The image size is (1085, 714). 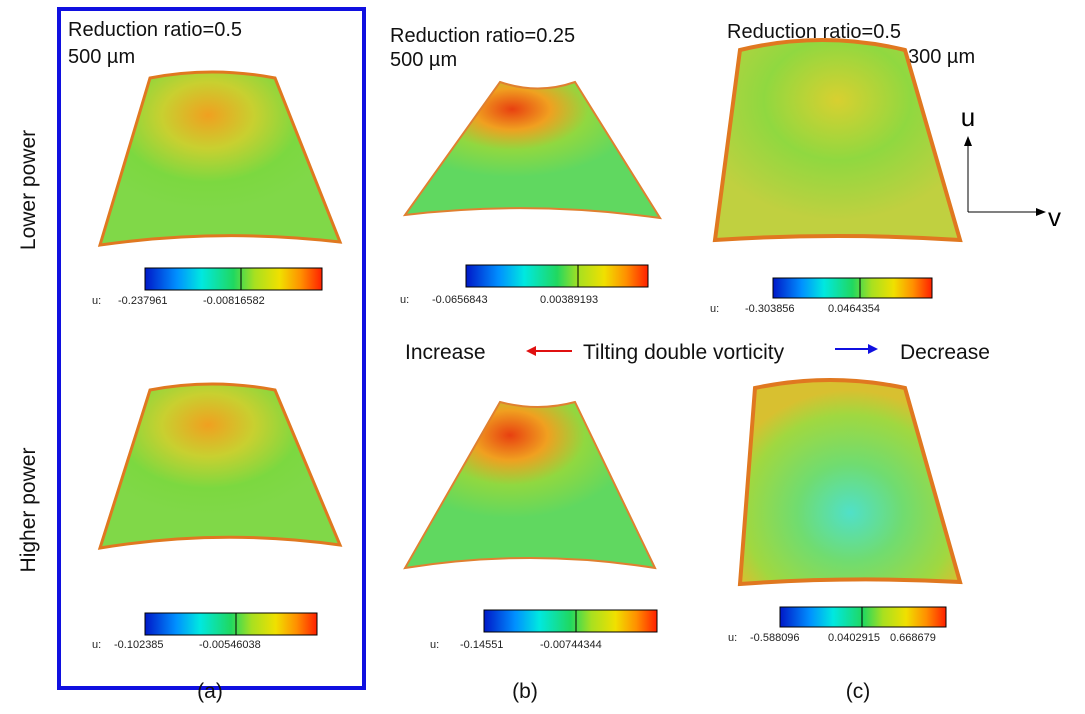 I want to click on colorbar-tick-label: 0.0402915, so click(x=854, y=638).